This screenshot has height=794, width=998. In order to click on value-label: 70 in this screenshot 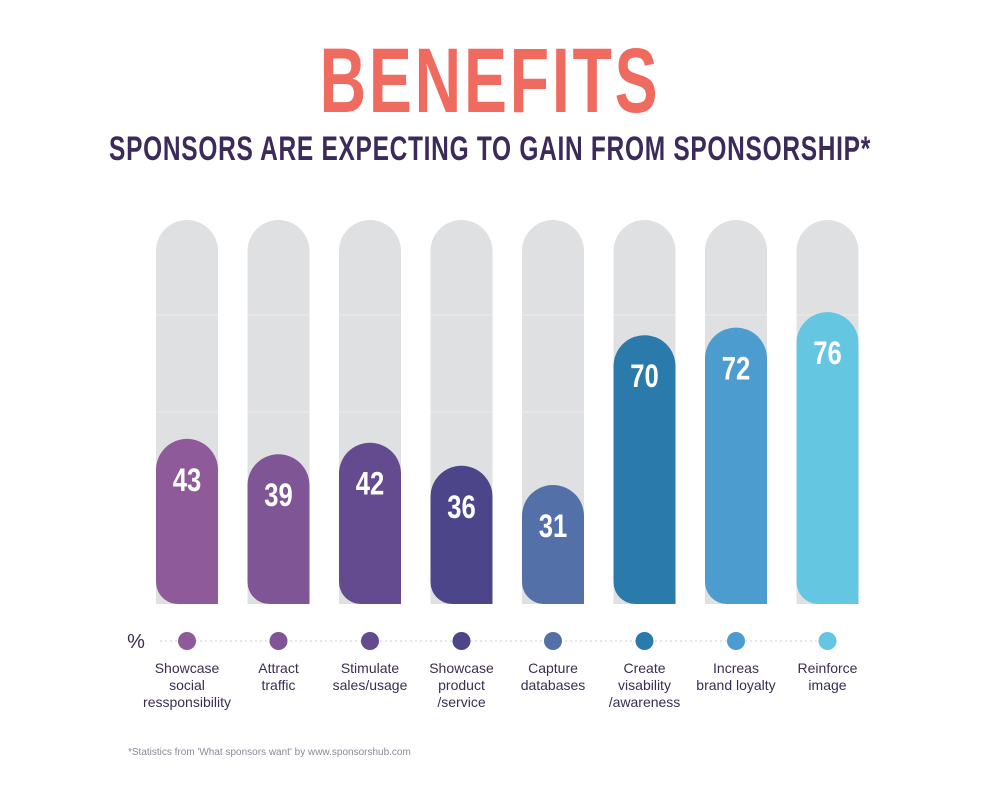, I will do `click(644, 377)`.